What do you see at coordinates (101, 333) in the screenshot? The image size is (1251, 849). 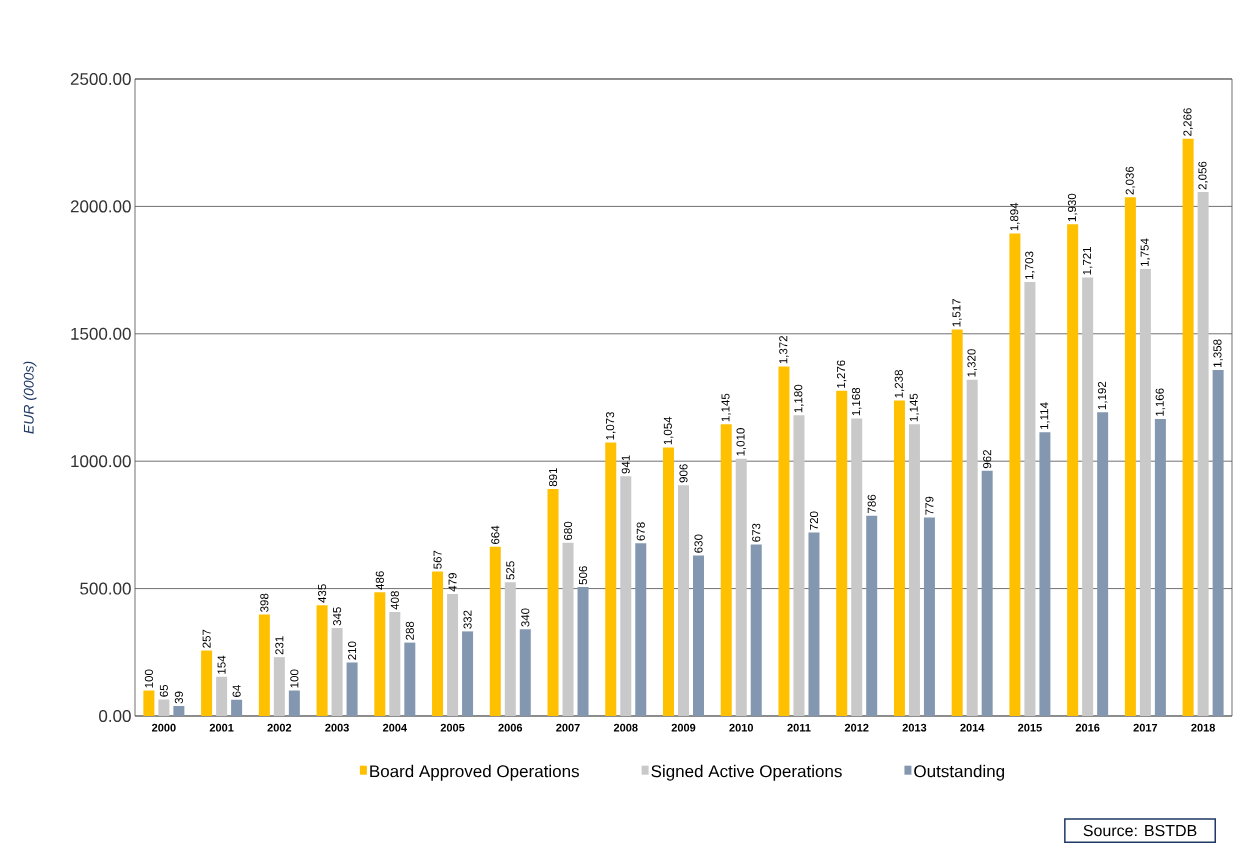 I see `y-tick-label: 1500.00` at bounding box center [101, 333].